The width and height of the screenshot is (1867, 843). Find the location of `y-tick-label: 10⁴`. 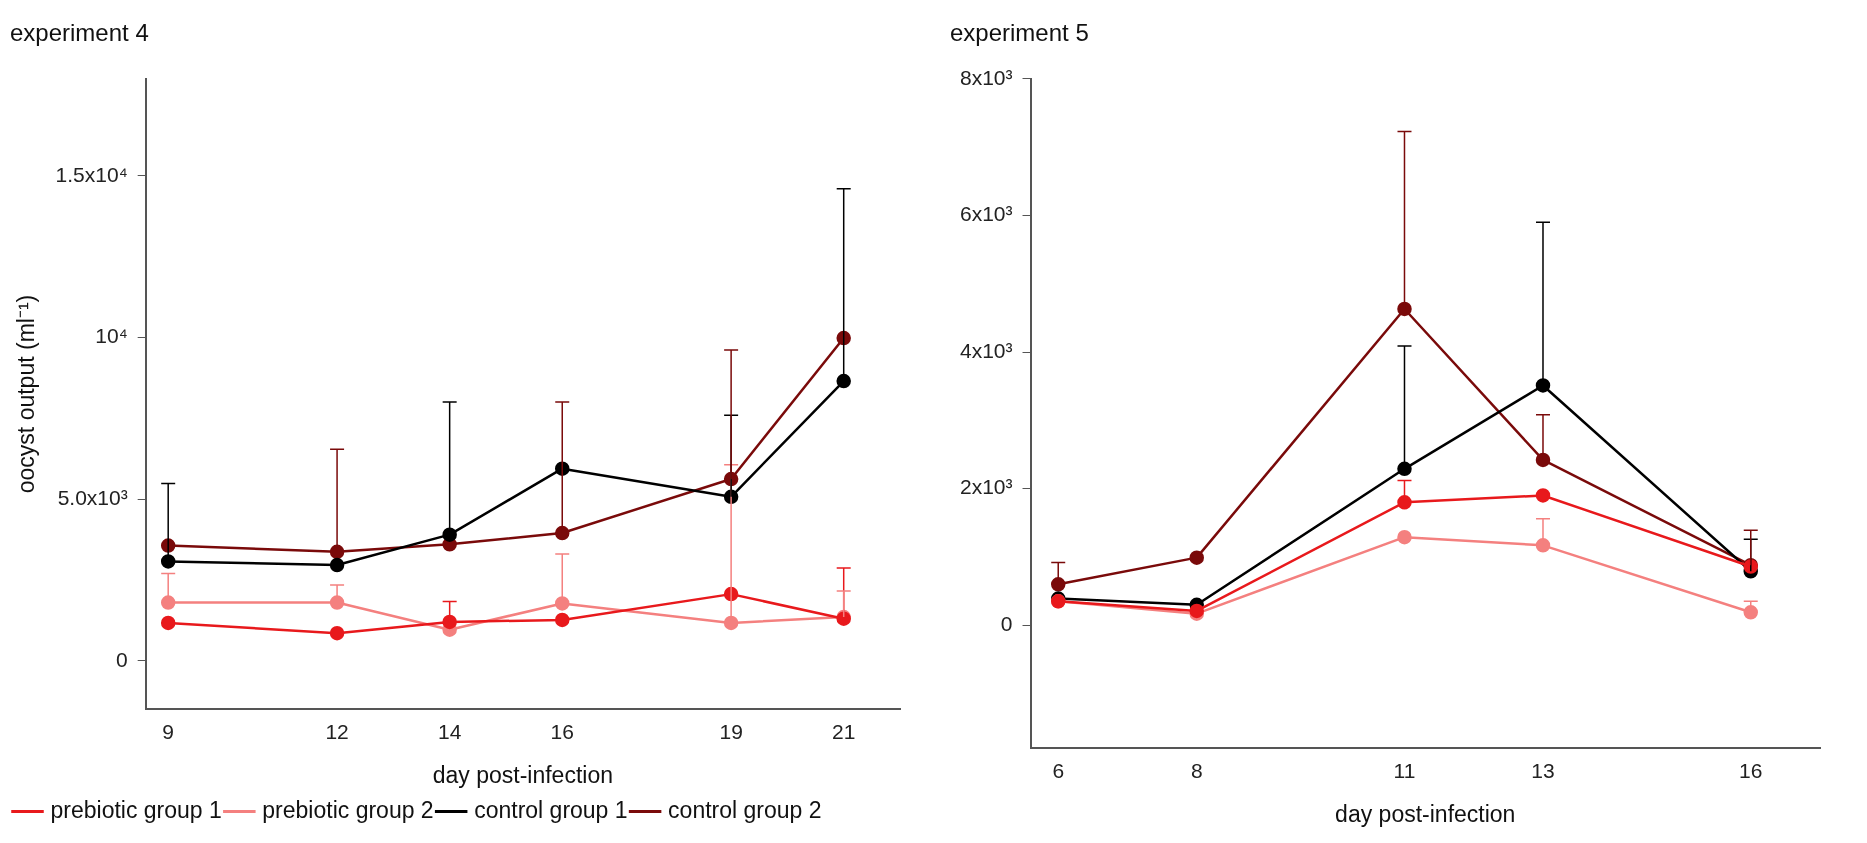

y-tick-label: 10⁴ is located at coordinates (111, 336).